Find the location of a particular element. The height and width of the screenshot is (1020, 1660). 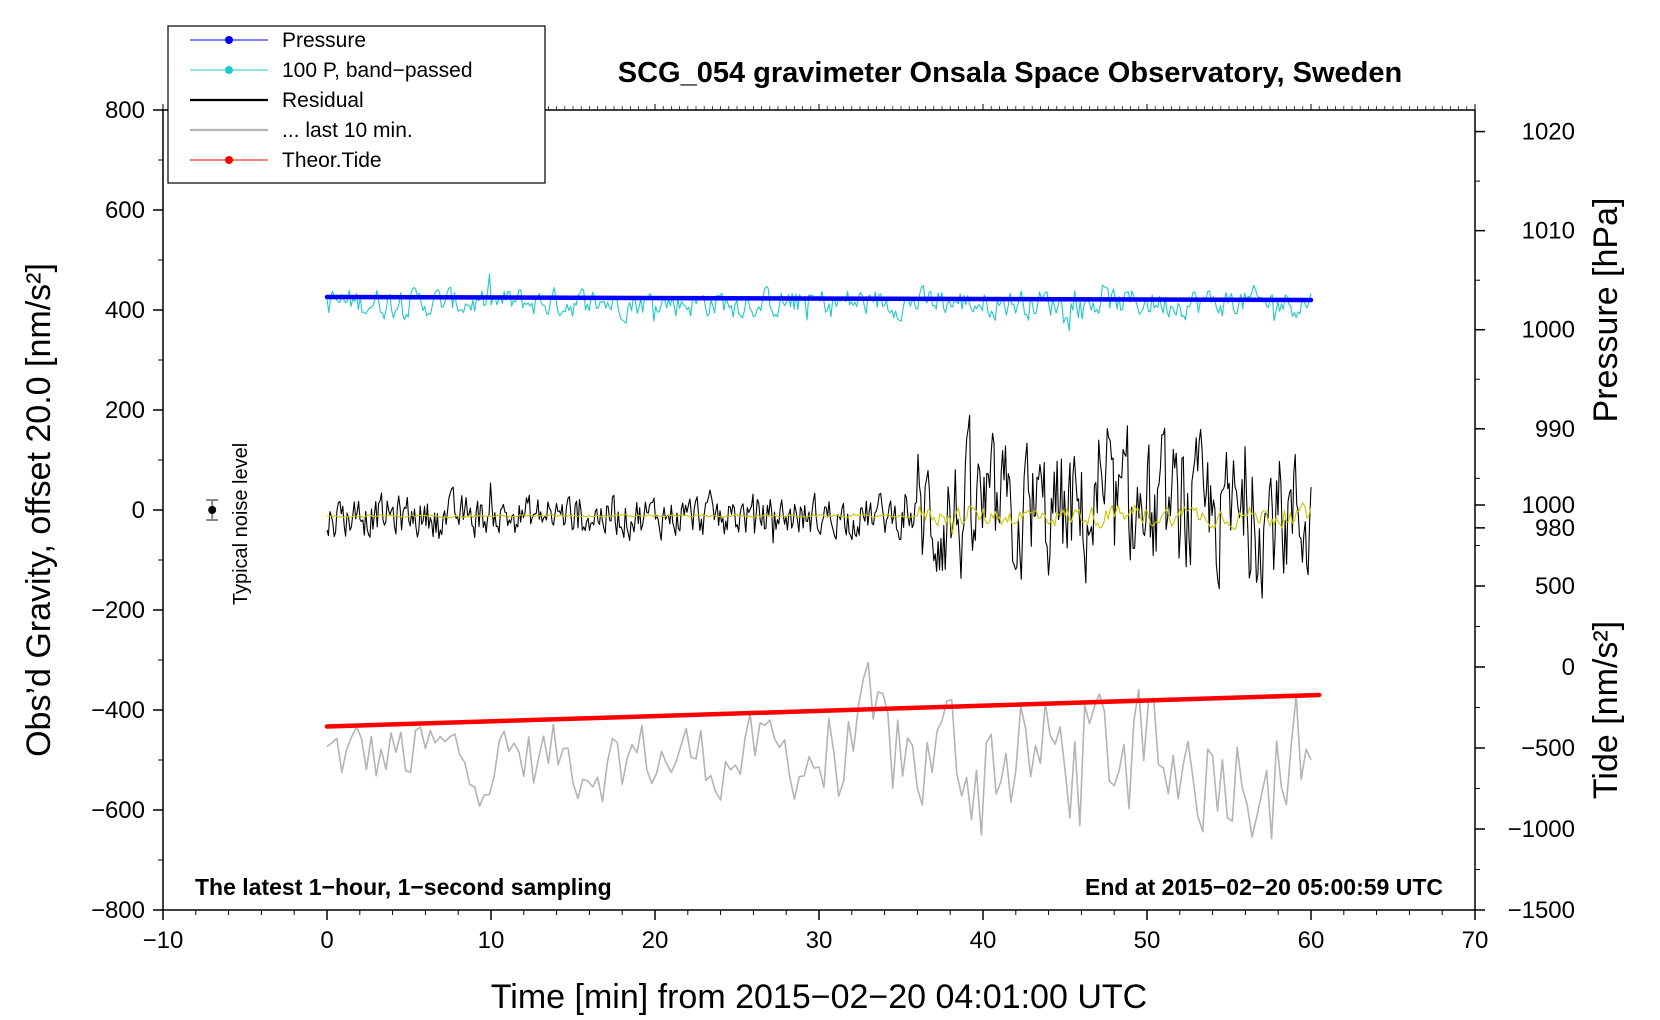

right-tick-label: 0 is located at coordinates (1568, 667).